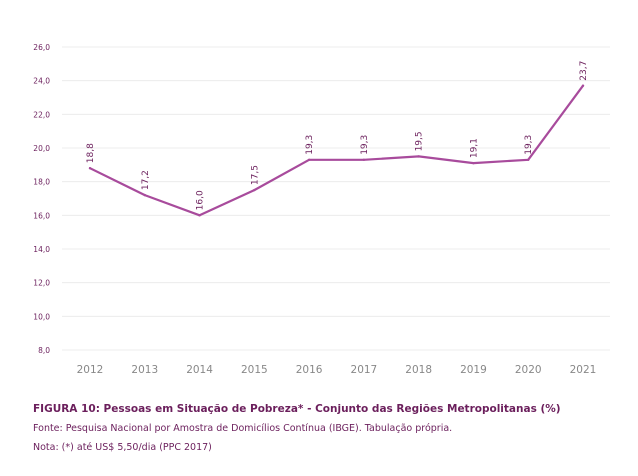 Image resolution: width=638 pixels, height=476 pixels. Describe the element at coordinates (583, 370) in the screenshot. I see `x-tick-label: 2021` at that location.